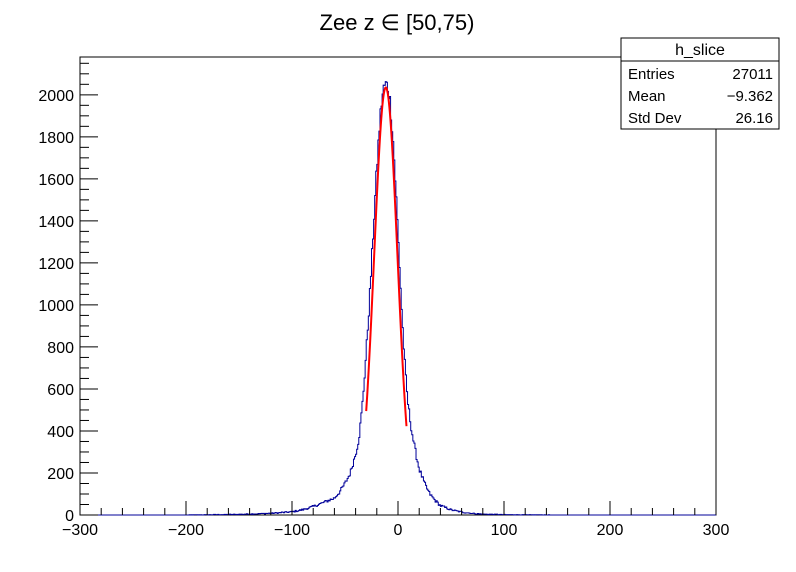  What do you see at coordinates (398, 530) in the screenshot?
I see `x-tick-label: 0` at bounding box center [398, 530].